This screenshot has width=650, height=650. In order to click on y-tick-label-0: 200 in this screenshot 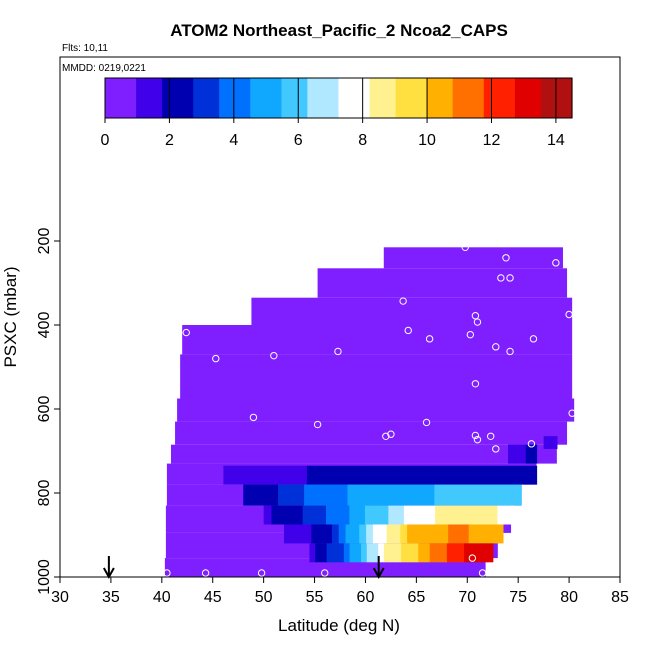, I will do `click(44, 241)`.